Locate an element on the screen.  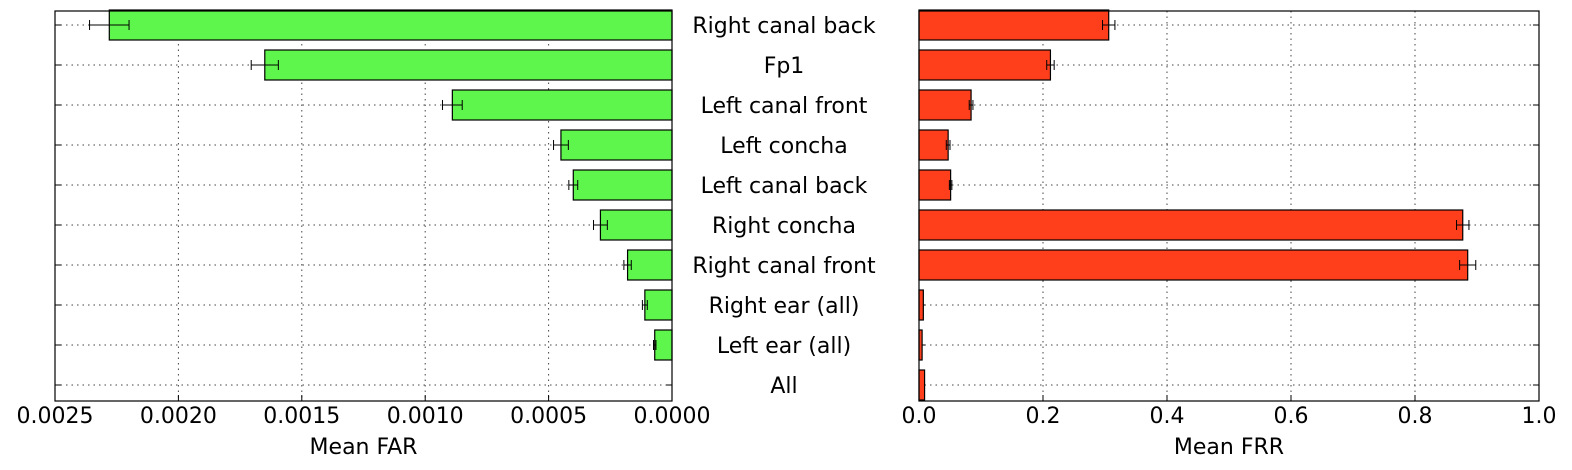
far-x-axis-title: Mean FAR is located at coordinates (364, 447).